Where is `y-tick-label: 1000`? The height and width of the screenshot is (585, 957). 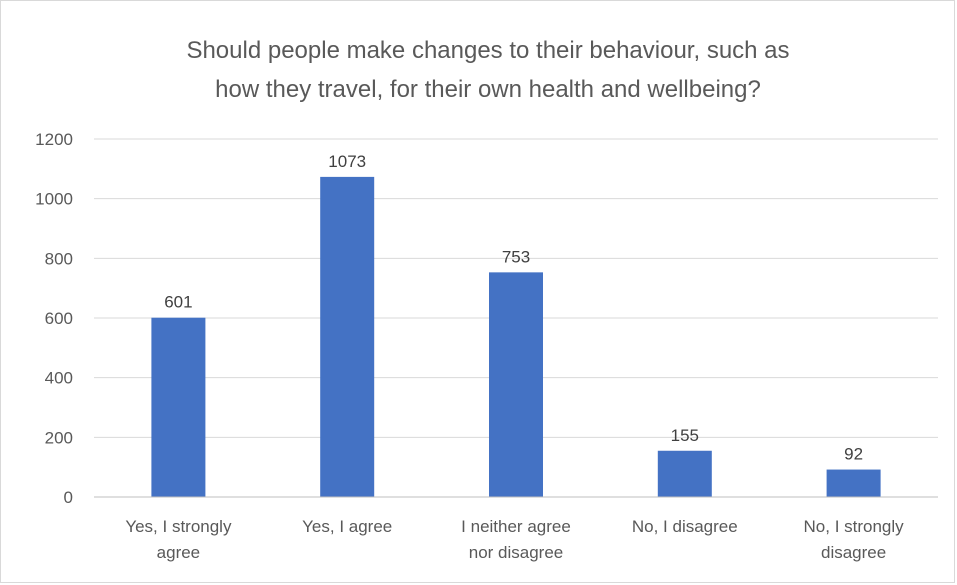 y-tick-label: 1000 is located at coordinates (54, 199).